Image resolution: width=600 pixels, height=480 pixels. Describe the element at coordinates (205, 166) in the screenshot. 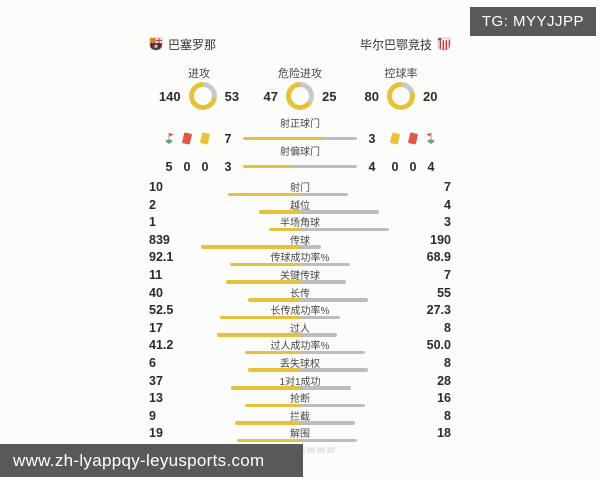

I see `home-yellow-cards-value: 0` at that location.